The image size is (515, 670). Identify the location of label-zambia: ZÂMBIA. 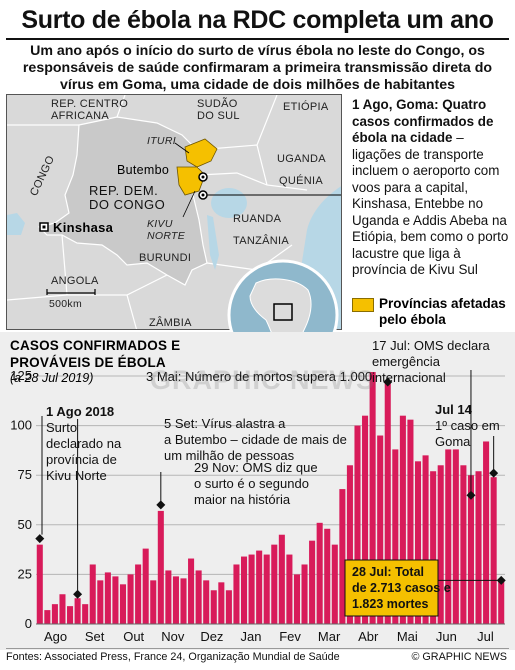
(170, 323).